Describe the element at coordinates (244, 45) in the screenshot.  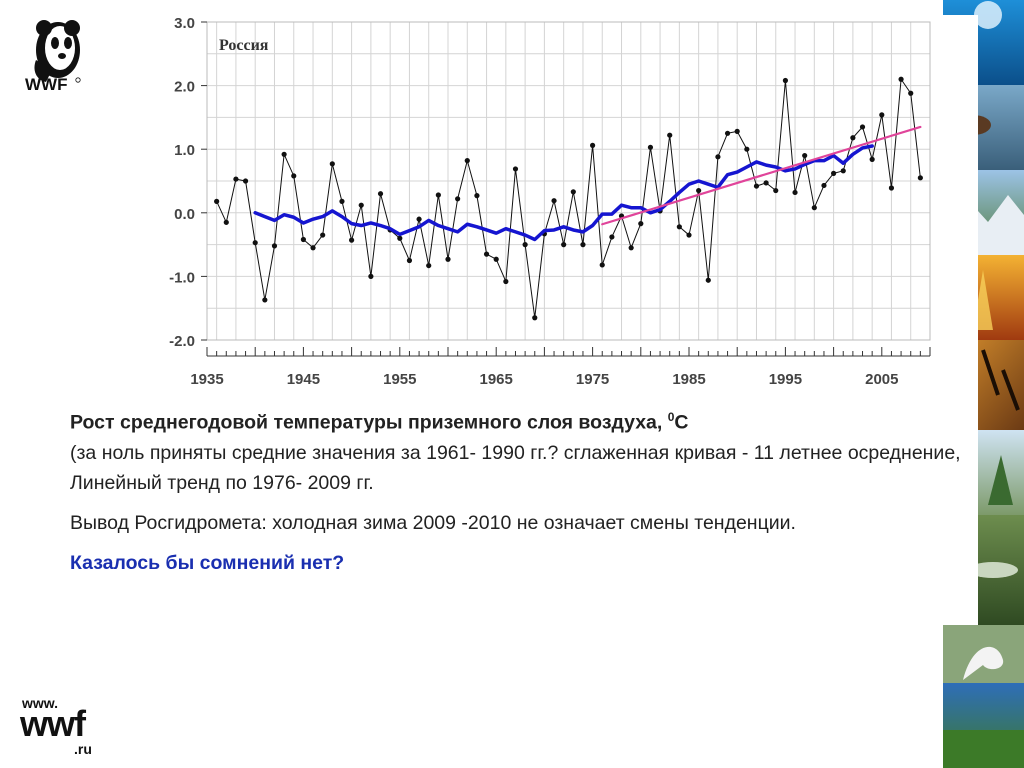
I see `chart-title: Россия` at that location.